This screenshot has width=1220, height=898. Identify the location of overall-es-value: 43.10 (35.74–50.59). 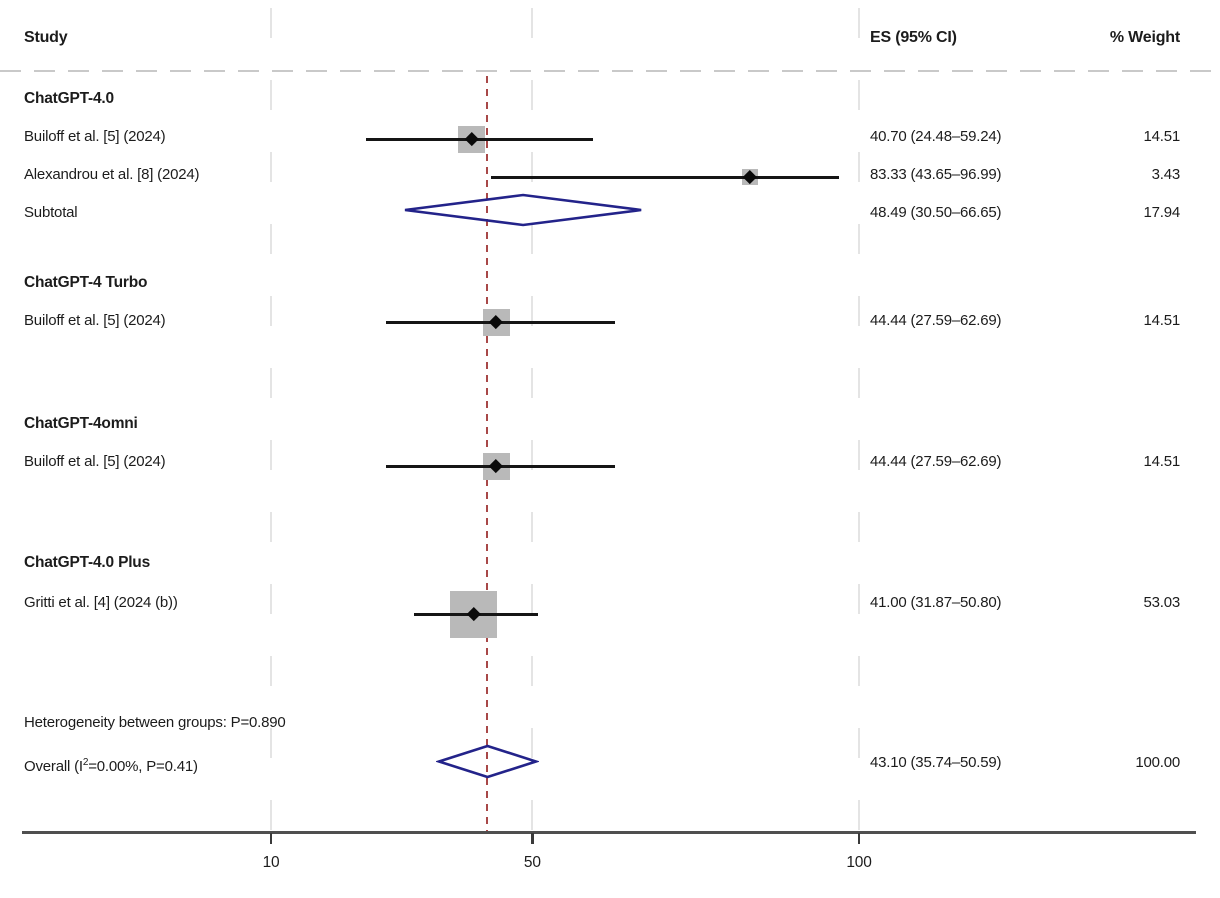
(936, 762).